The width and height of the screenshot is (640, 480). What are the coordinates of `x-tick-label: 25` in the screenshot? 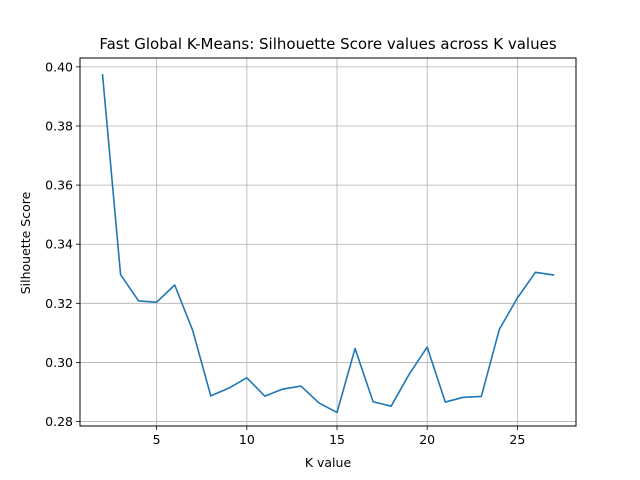 It's located at (517, 439).